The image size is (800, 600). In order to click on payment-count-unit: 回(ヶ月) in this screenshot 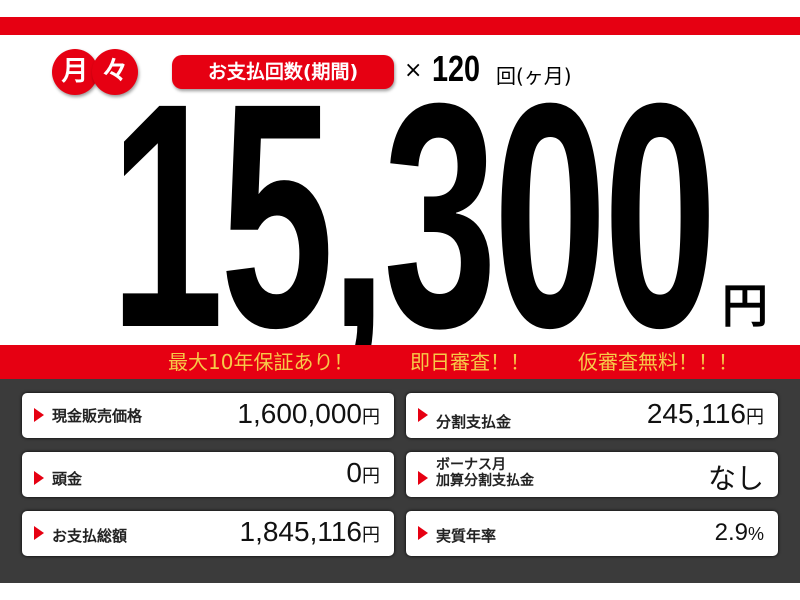, I will do `click(534, 76)`.